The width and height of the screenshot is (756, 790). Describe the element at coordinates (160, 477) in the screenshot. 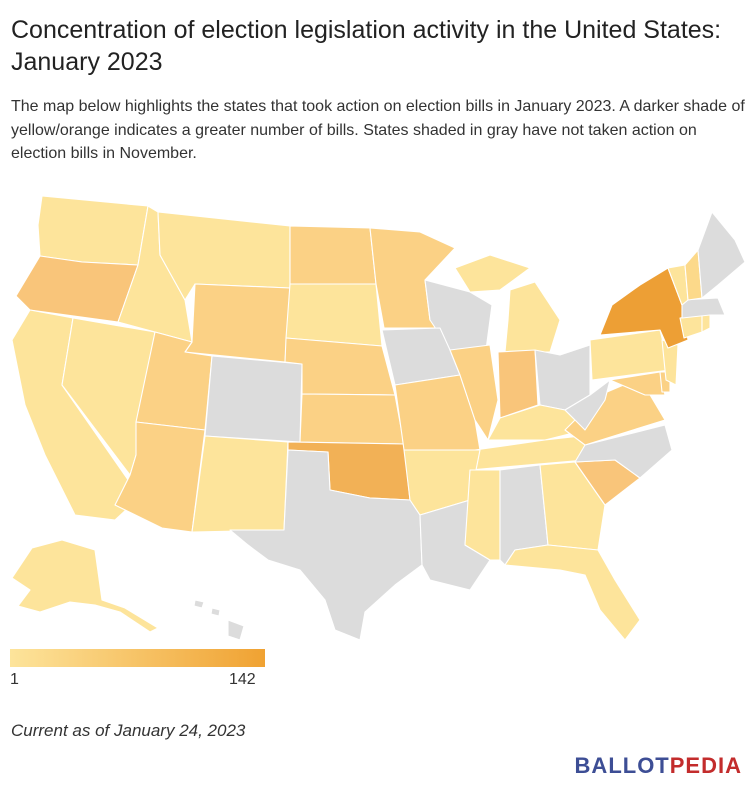

I see `state-arizona` at that location.